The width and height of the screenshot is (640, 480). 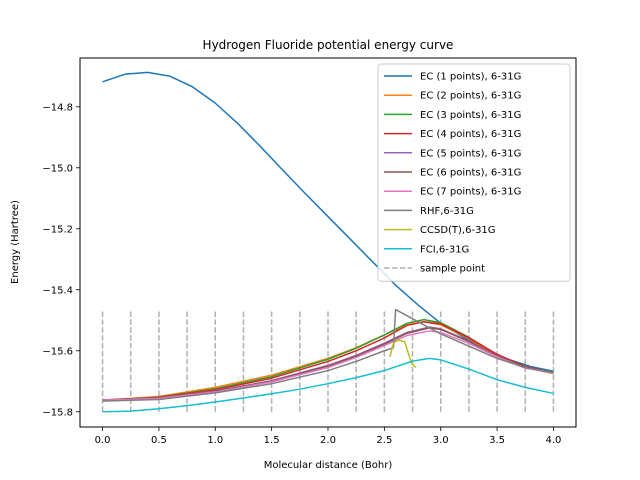 What do you see at coordinates (328, 440) in the screenshot?
I see `x-tick-label: 2.0` at bounding box center [328, 440].